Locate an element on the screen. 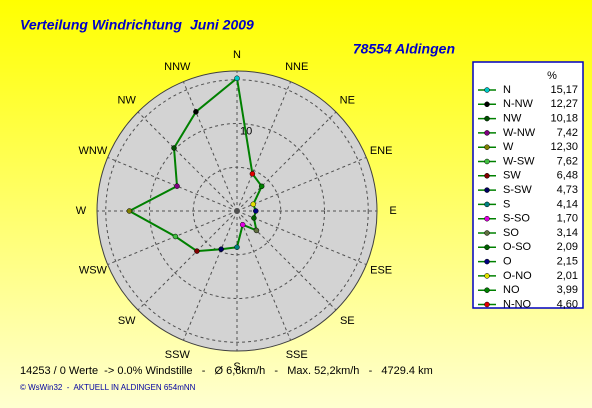  legend-value: 7,42 is located at coordinates (567, 133).